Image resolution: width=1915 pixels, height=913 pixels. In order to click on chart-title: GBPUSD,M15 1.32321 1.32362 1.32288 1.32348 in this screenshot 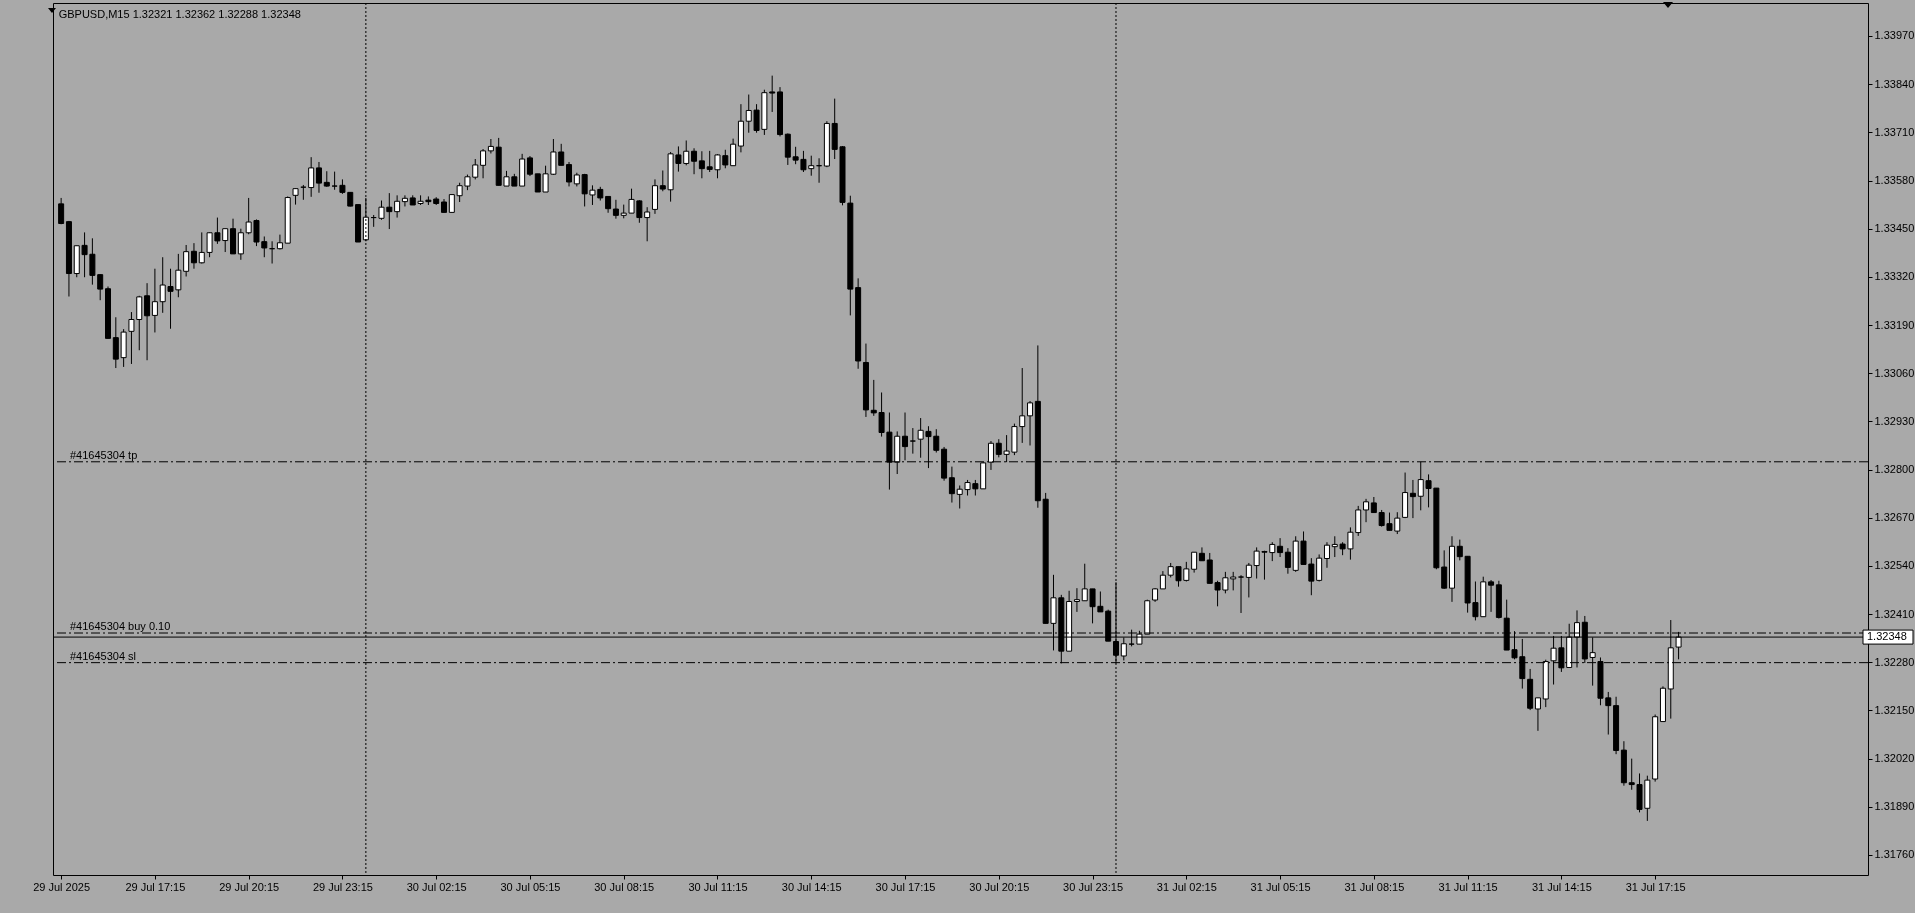, I will do `click(179, 13)`.